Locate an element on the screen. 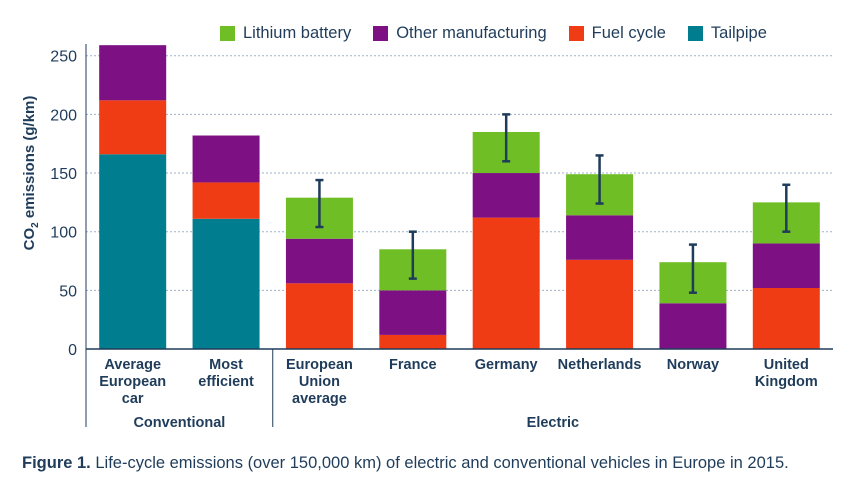 The image size is (850, 499). legend-item: Lithium battery is located at coordinates (285, 33).